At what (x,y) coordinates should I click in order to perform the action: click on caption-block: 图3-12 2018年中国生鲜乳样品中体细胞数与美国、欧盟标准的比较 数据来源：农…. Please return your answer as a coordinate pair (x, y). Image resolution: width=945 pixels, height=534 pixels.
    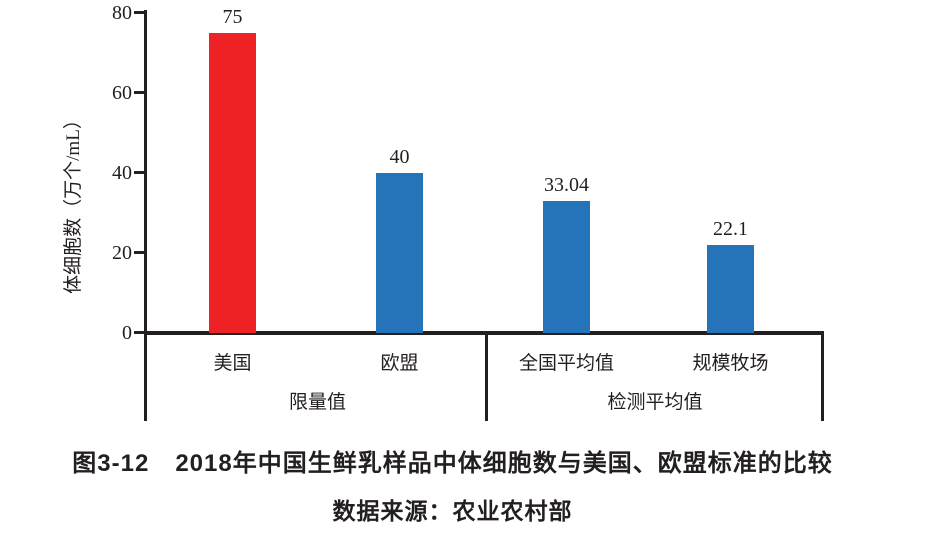
    Looking at the image, I should click on (452, 487).